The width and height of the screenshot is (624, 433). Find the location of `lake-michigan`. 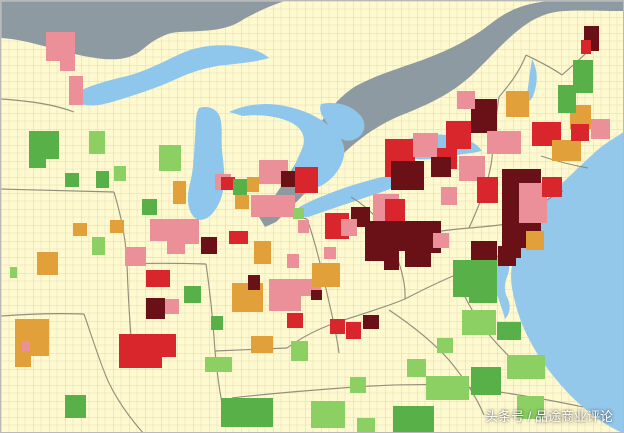

lake-michigan is located at coordinates (206, 163).